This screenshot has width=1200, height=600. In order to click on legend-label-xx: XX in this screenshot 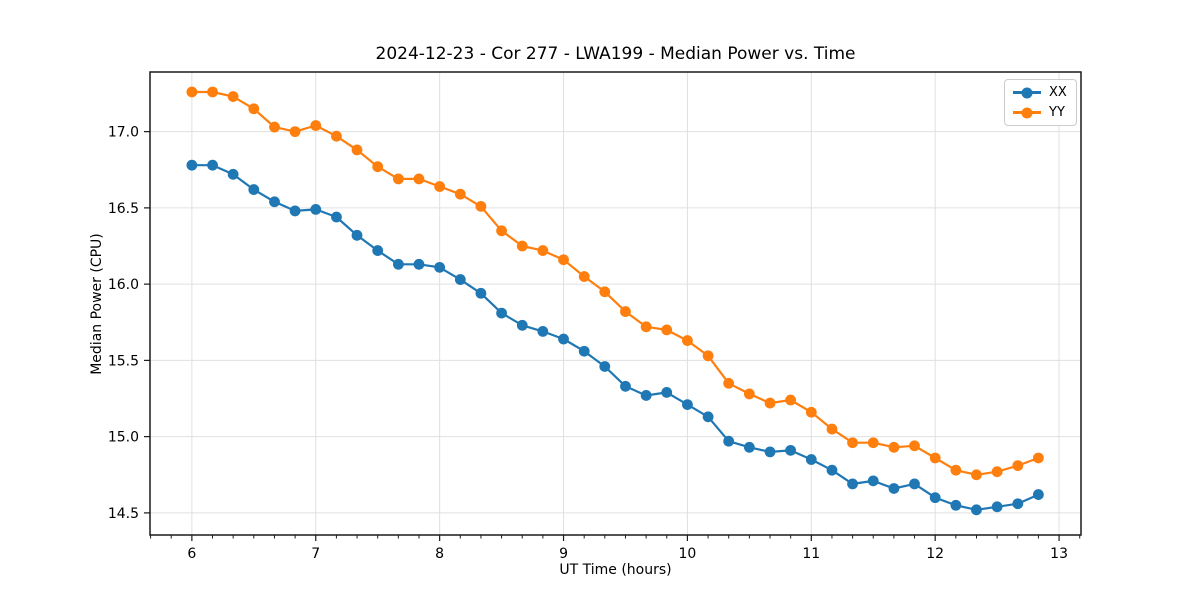, I will do `click(1058, 92)`.